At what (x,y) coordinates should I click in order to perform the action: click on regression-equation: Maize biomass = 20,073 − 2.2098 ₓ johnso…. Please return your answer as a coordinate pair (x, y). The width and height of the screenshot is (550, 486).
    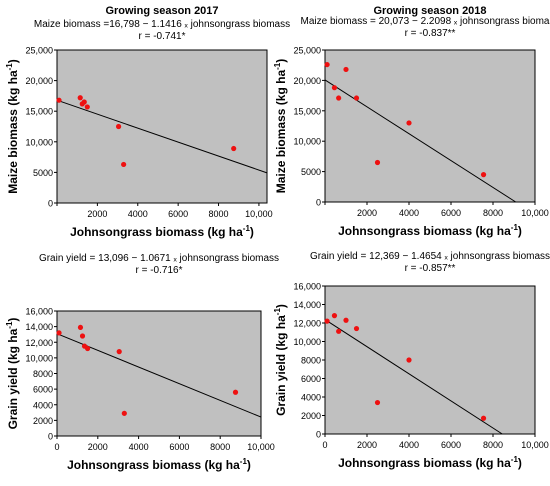
    Looking at the image, I should click on (425, 21).